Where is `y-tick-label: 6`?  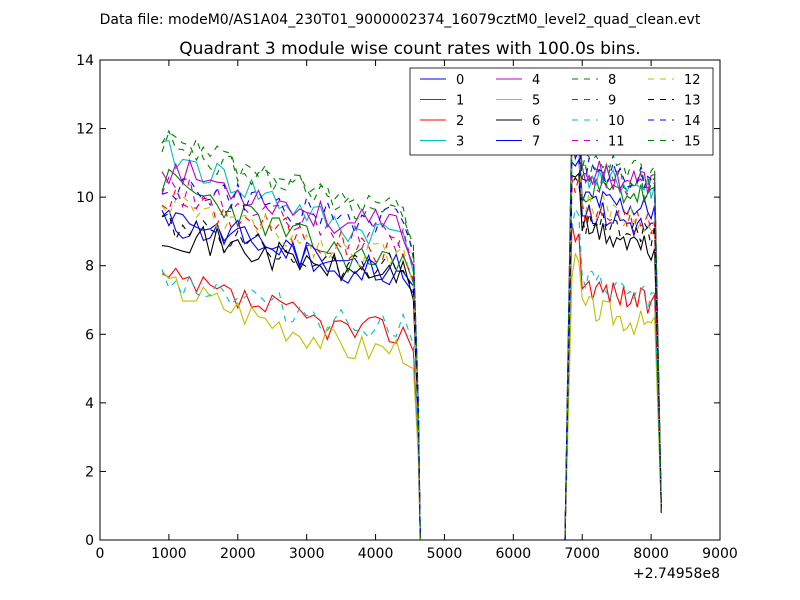 y-tick-label: 6 is located at coordinates (89, 335).